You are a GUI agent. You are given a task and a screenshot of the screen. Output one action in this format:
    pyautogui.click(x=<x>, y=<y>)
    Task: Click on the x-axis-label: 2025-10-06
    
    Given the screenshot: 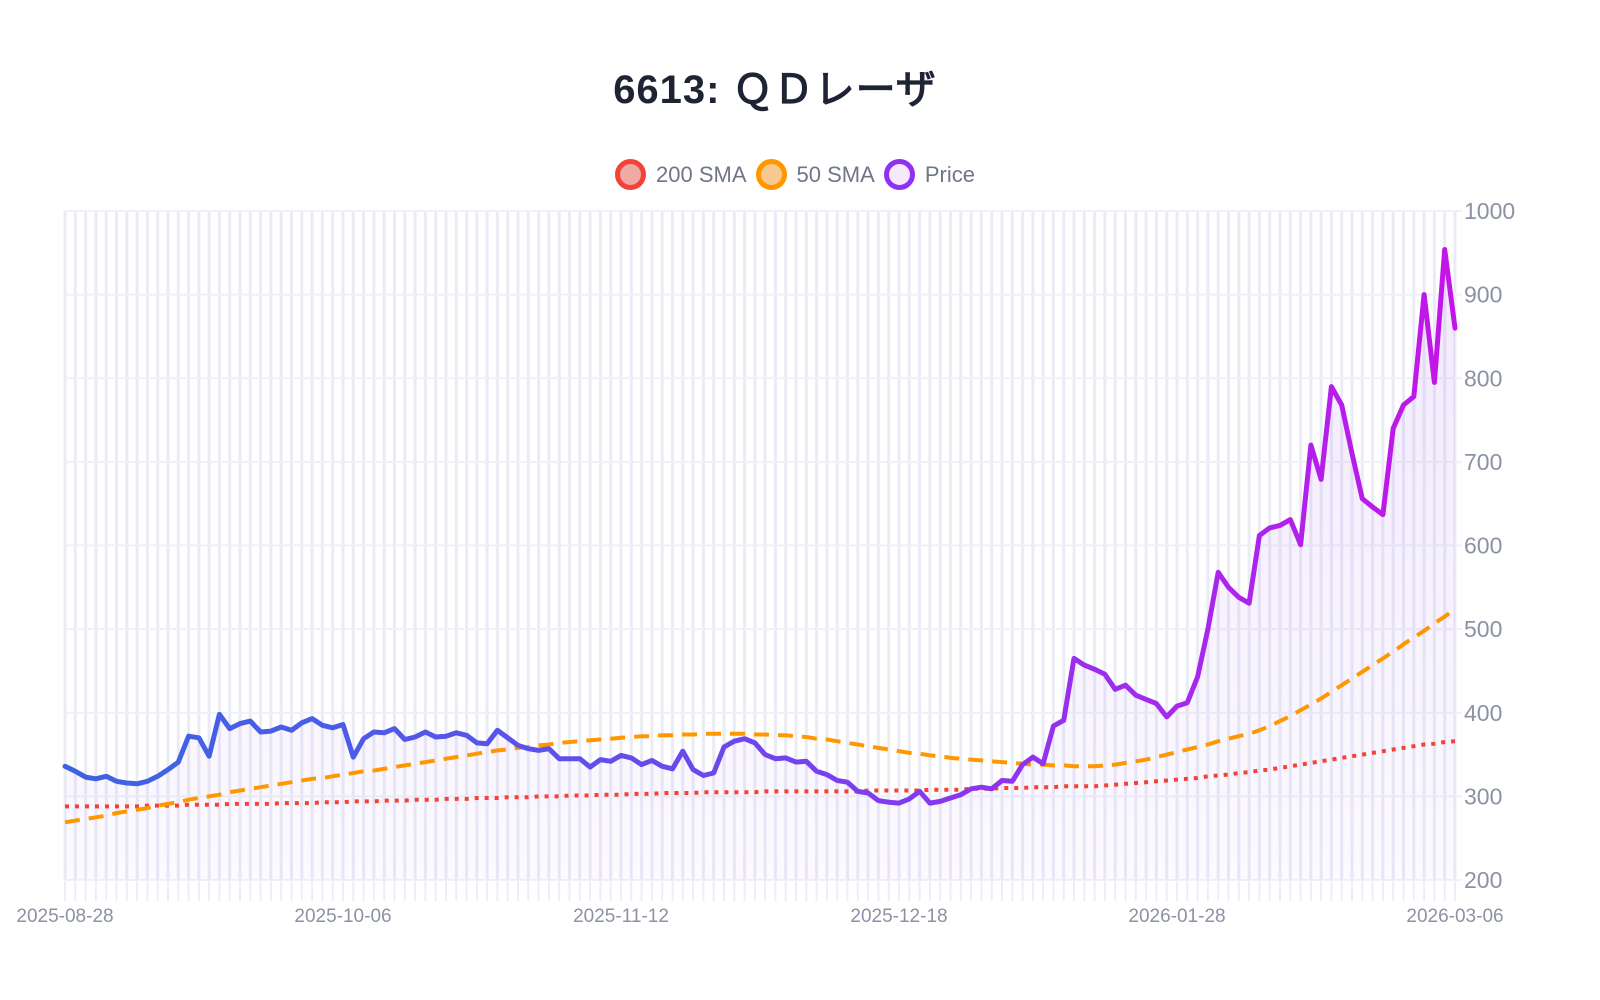 What is the action you would take?
    pyautogui.click(x=342, y=916)
    